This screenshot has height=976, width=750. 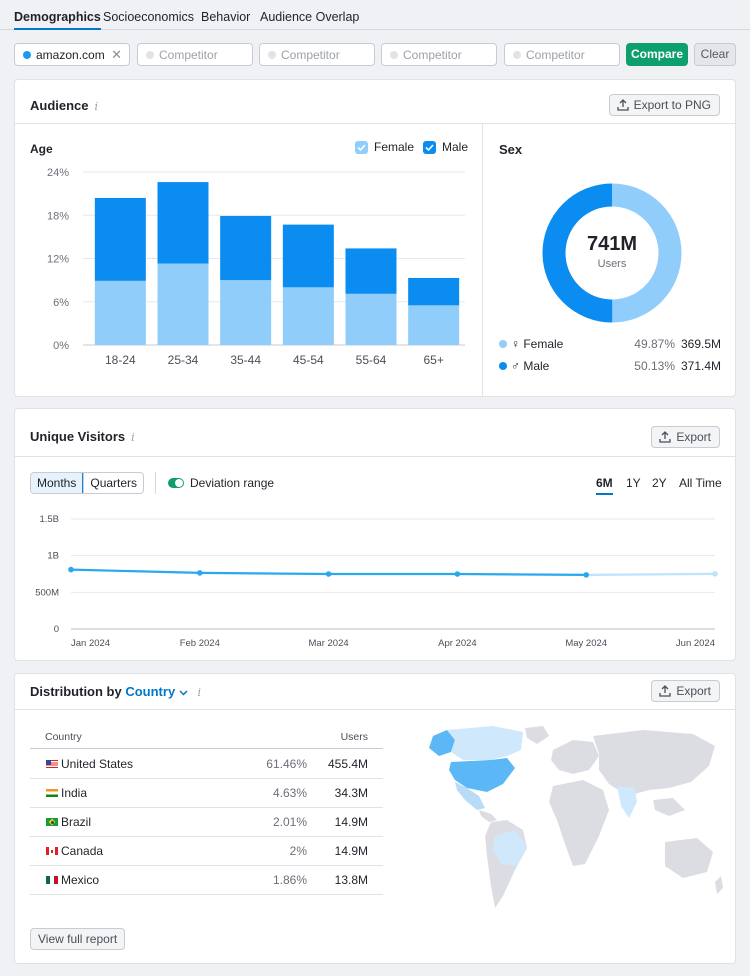 I want to click on country-users: 14.9M, so click(x=351, y=822).